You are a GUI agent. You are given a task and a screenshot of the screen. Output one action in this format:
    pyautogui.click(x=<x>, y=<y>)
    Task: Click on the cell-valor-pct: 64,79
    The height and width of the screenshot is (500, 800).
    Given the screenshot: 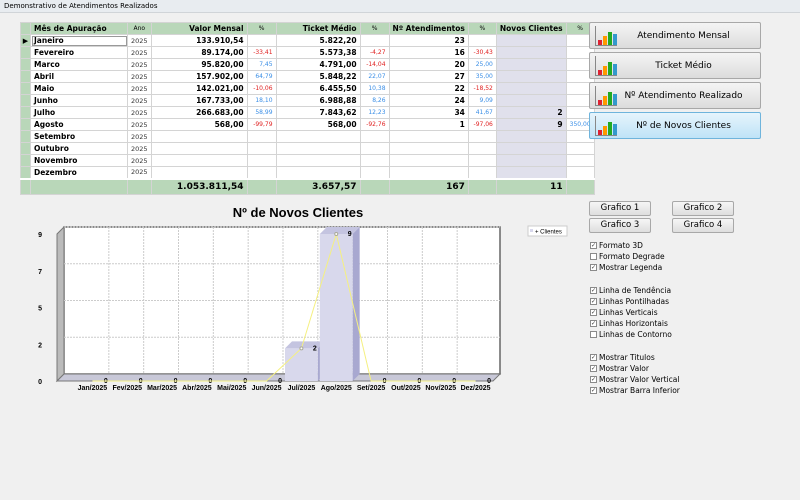 What is the action you would take?
    pyautogui.click(x=261, y=76)
    